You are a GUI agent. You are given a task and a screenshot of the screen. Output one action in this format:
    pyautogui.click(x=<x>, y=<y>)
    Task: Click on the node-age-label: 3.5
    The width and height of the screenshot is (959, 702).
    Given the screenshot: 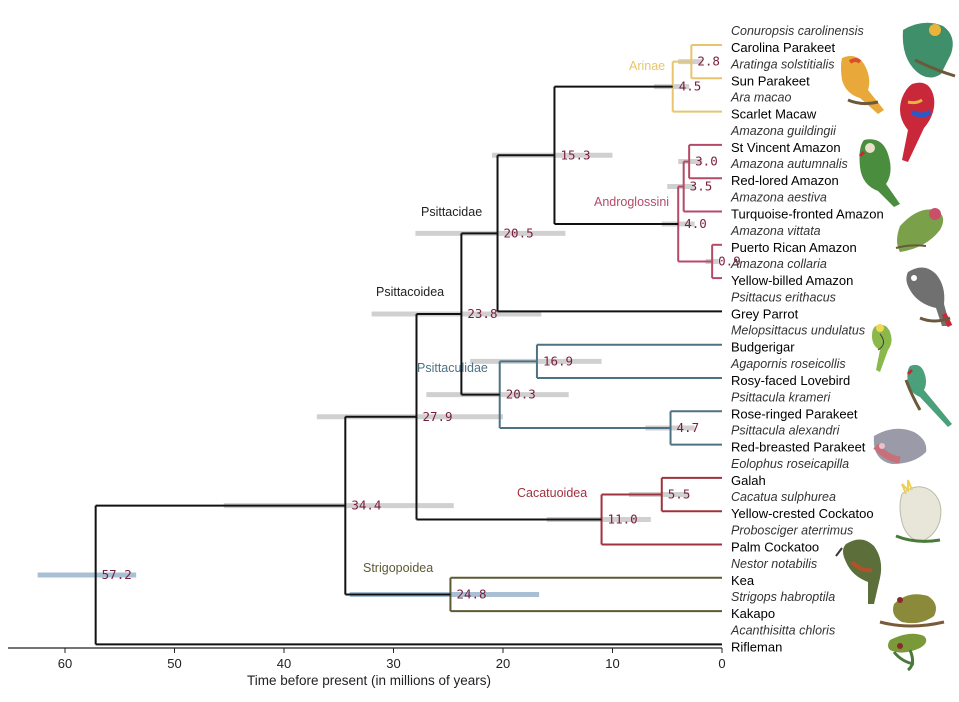 What is the action you would take?
    pyautogui.click(x=701, y=186)
    